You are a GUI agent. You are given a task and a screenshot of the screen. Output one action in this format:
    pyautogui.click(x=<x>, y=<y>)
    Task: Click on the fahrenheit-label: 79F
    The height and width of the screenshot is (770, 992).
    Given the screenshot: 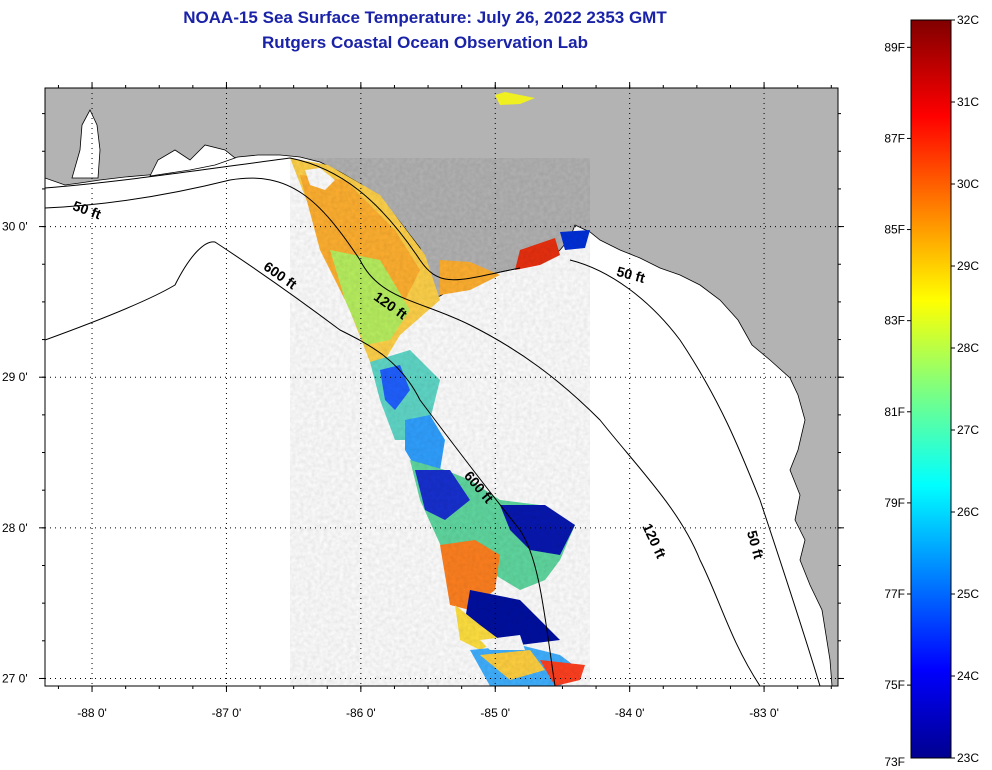 What is the action you would take?
    pyautogui.click(x=894, y=503)
    